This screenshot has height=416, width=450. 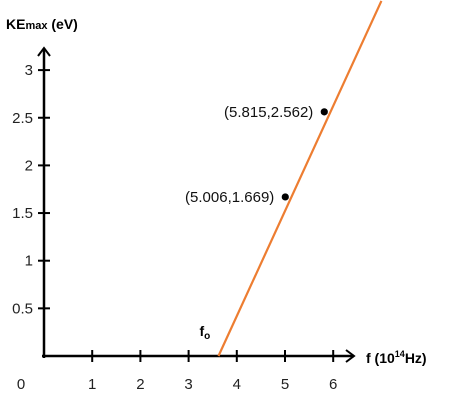 I want to click on threshold-frequency-label: fo, so click(x=204, y=332).